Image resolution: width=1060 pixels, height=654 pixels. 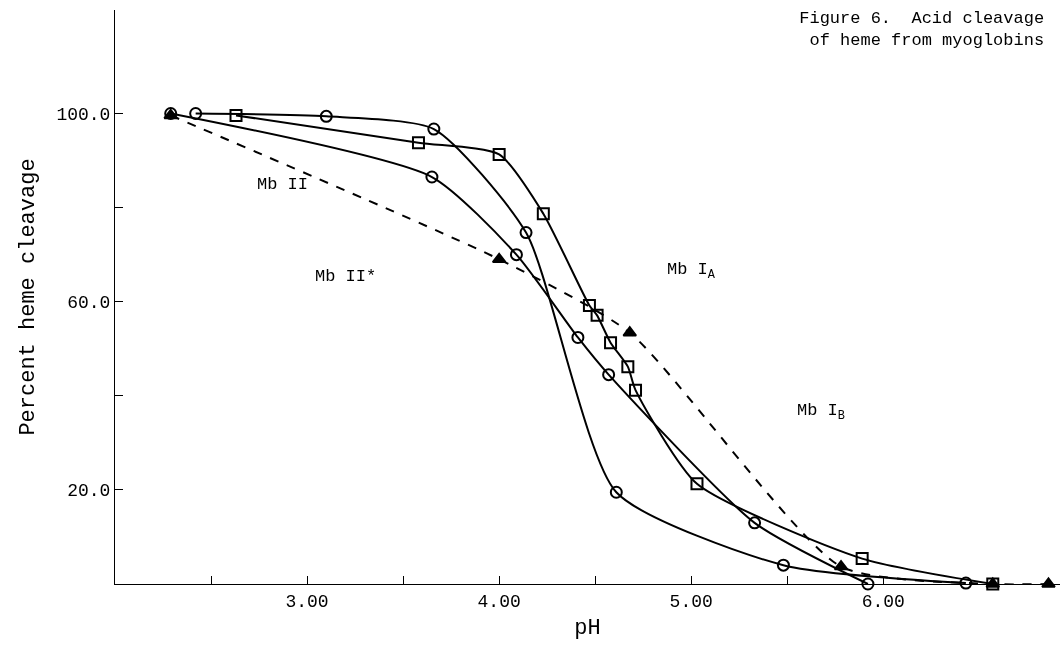 I want to click on annotation: Mb II, so click(x=283, y=184).